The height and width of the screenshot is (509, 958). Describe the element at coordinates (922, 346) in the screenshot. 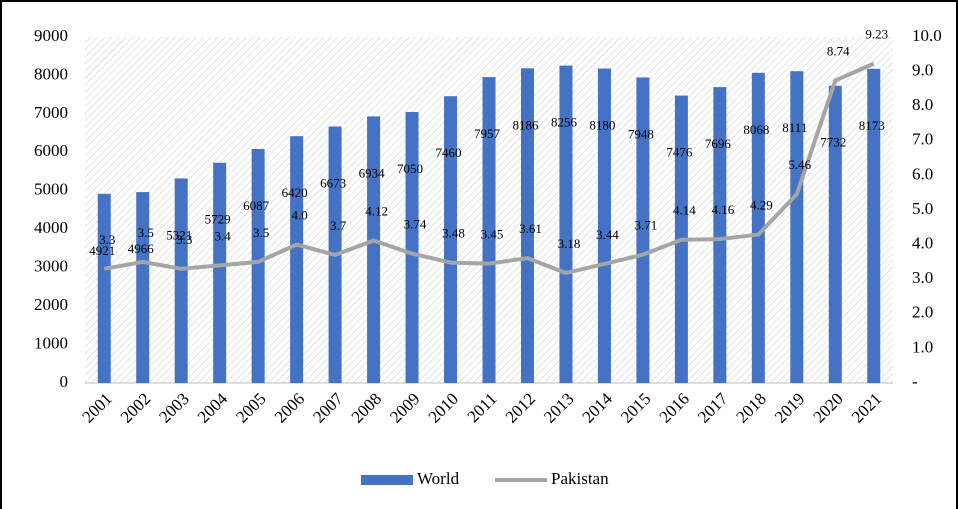

I see `y2-tick-label: 1.0` at that location.